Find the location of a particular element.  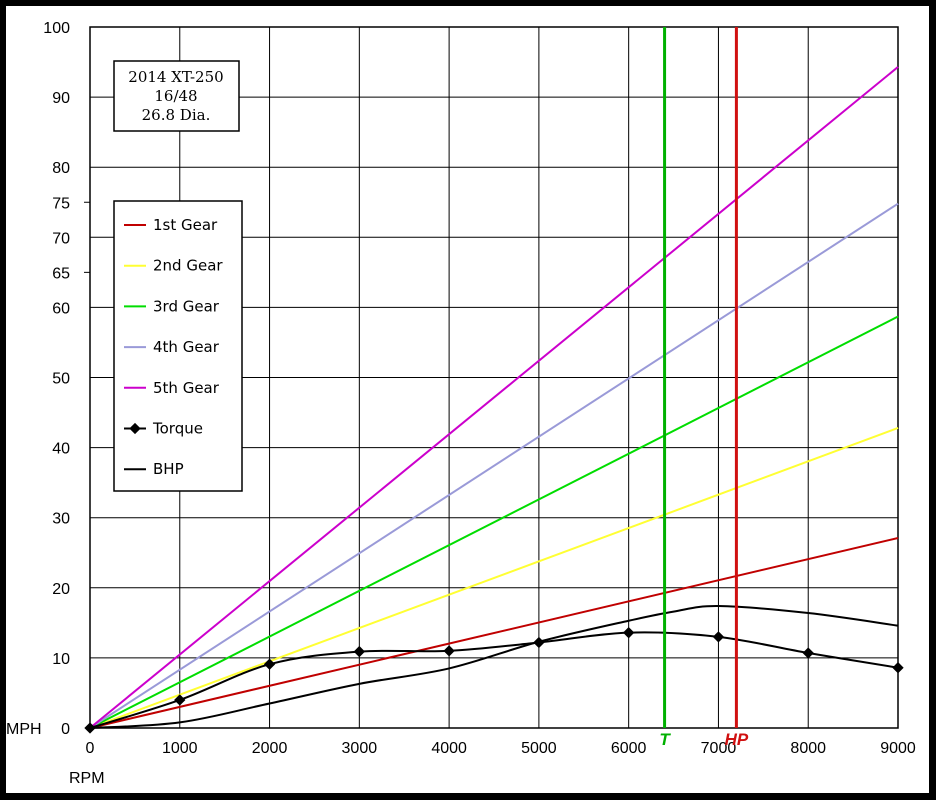

x-tick-label: 7000 is located at coordinates (719, 748).